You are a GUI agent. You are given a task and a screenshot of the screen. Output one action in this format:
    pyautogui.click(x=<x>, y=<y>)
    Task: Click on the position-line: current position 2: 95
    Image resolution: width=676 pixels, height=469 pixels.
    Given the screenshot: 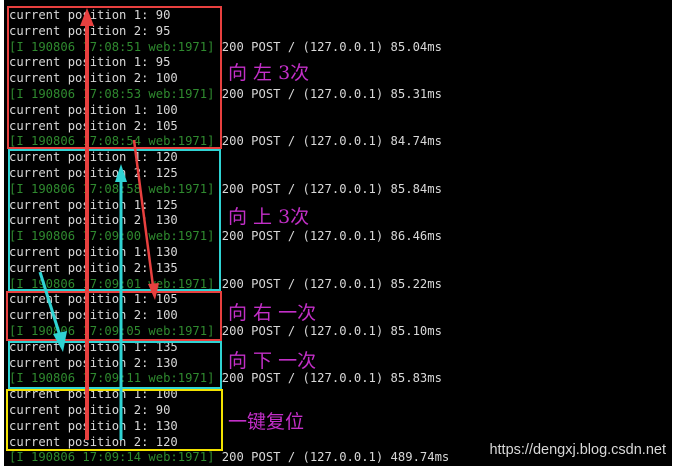 What is the action you would take?
    pyautogui.click(x=90, y=30)
    